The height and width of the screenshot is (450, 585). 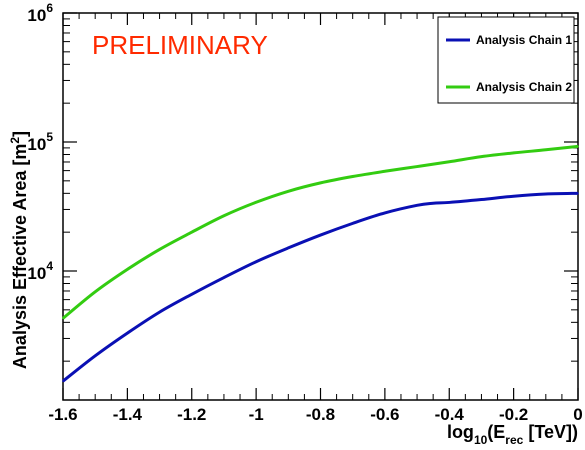 I want to click on x-axis-title-mid: (E, so click(x=496, y=432).